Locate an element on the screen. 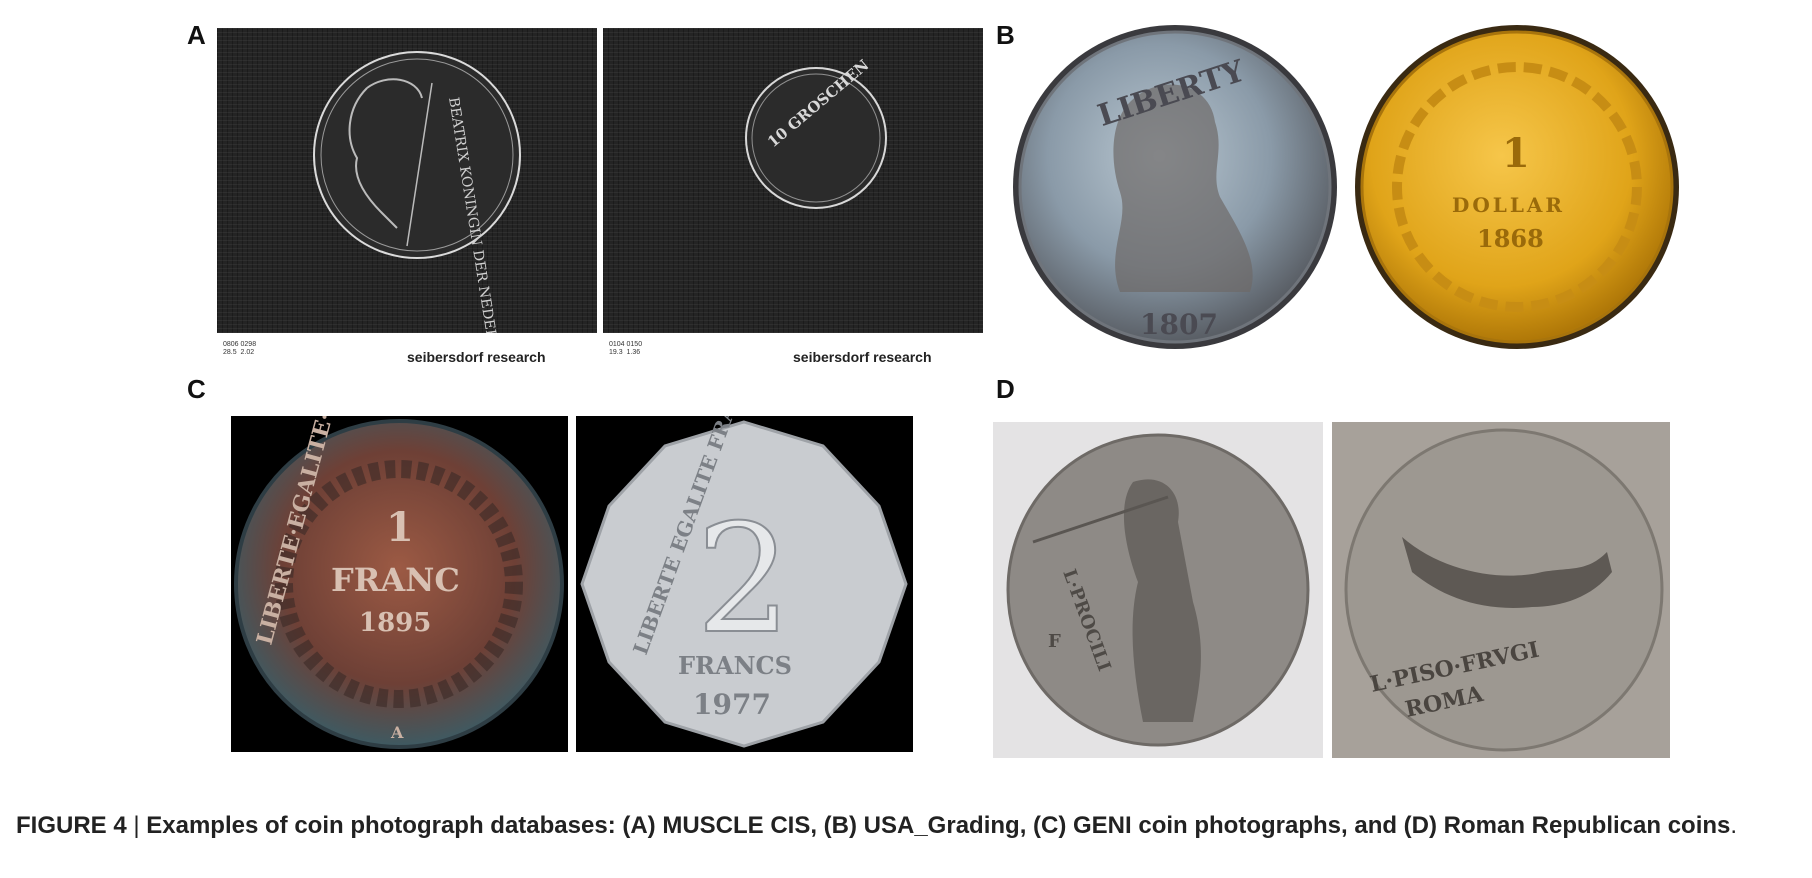 The width and height of the screenshot is (1812, 878). franc-coin-denomination: 1 is located at coordinates (400, 527).